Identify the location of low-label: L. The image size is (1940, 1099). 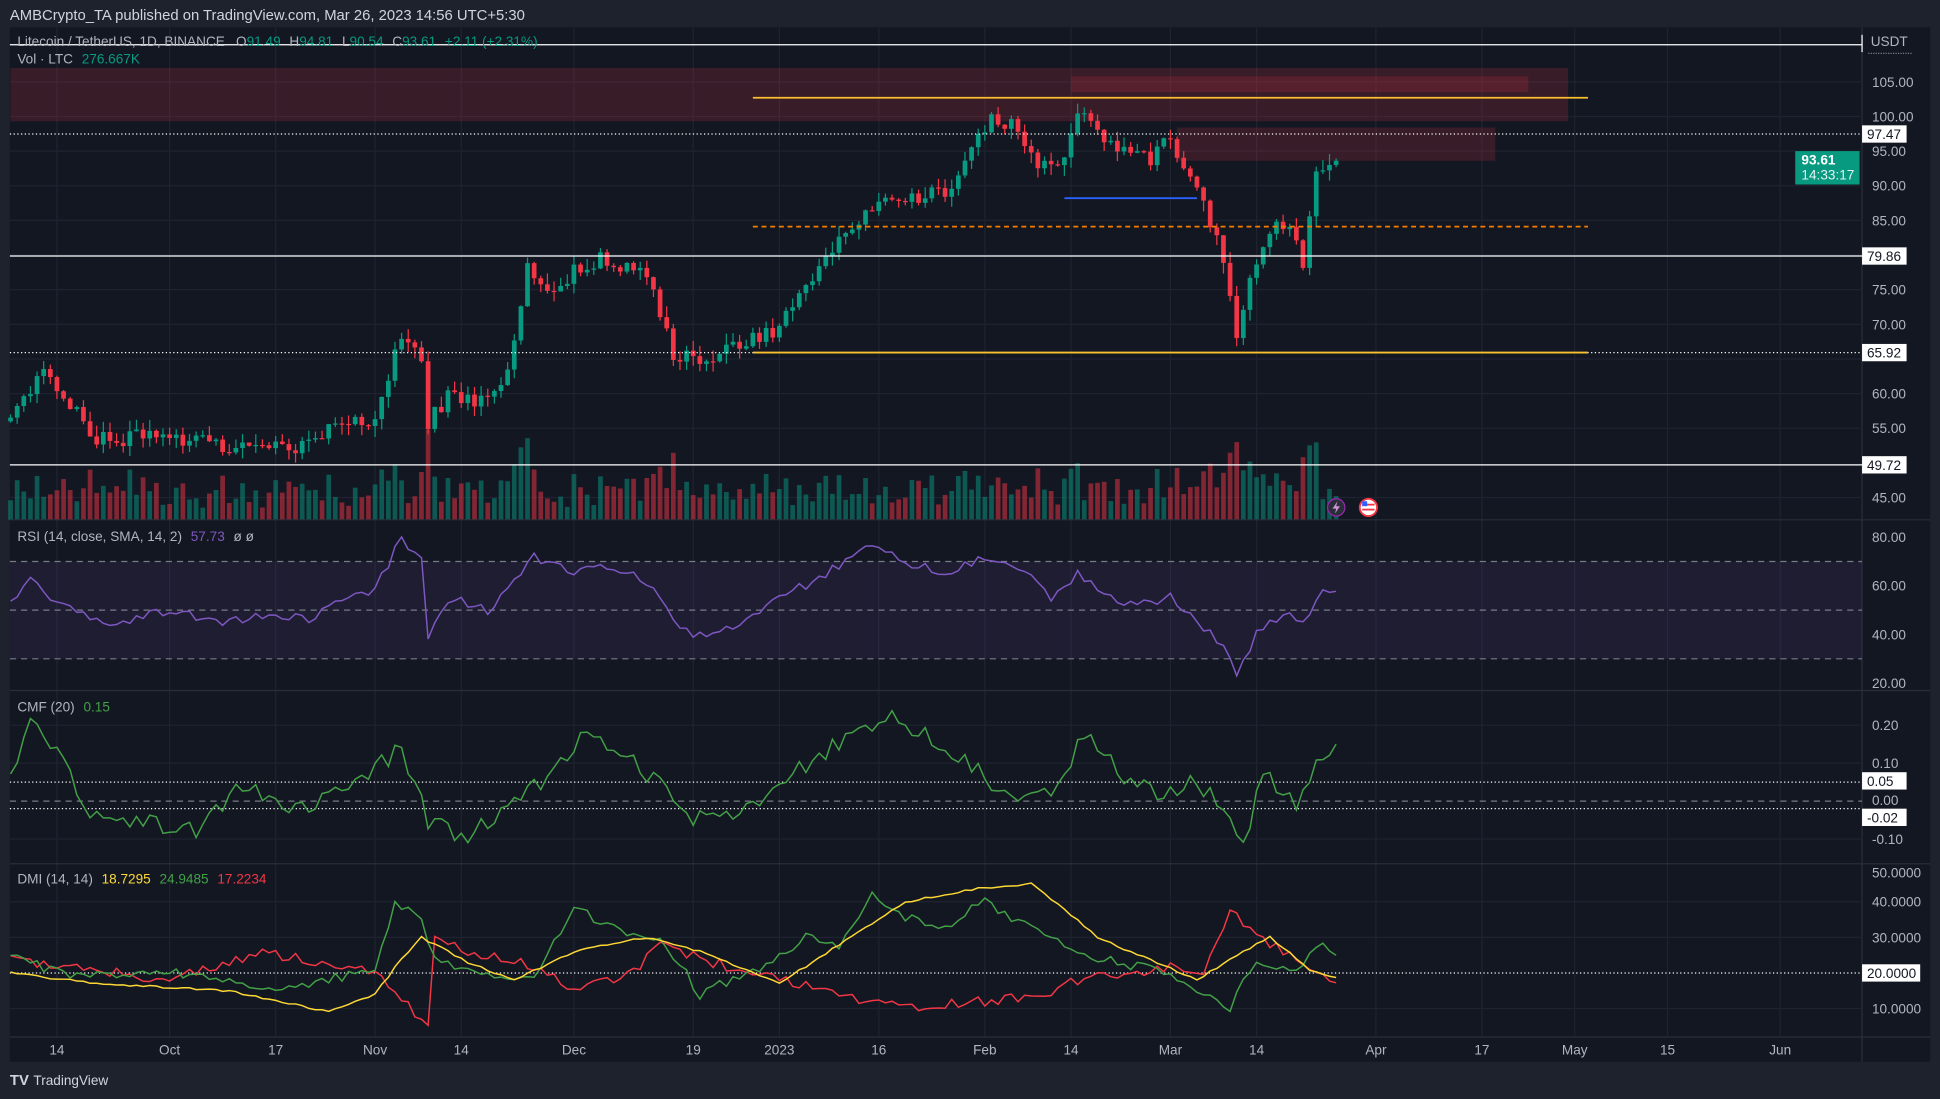
(346, 41).